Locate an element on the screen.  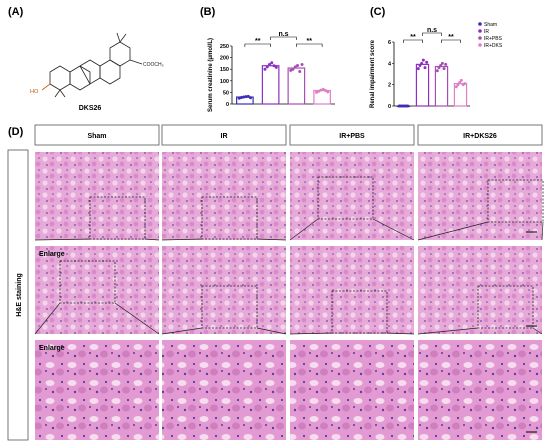
panel-label: (D) is located at coordinates (16, 132).